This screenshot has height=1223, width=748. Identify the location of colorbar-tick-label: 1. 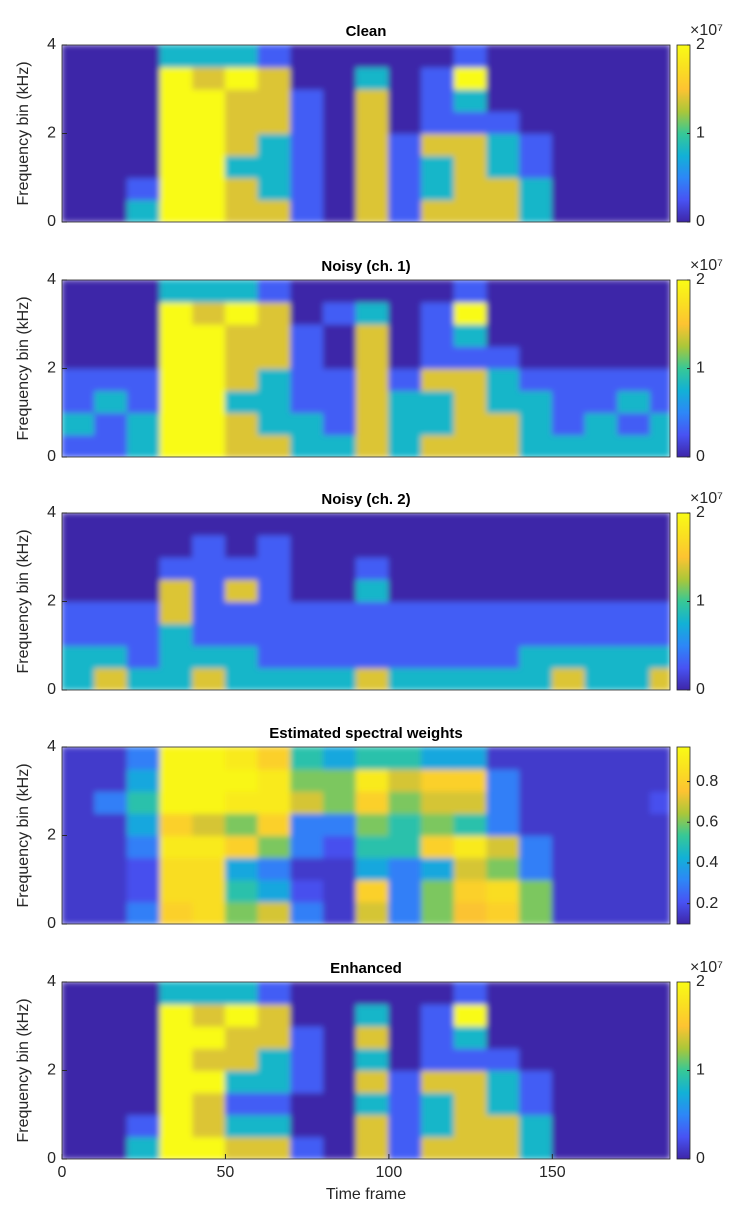
(700, 601).